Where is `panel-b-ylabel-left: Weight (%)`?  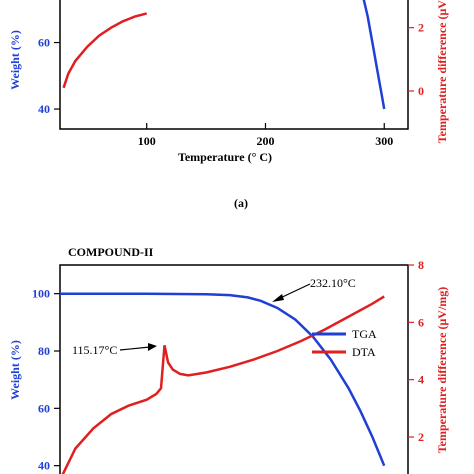 panel-b-ylabel-left: Weight (%) is located at coordinates (15, 370).